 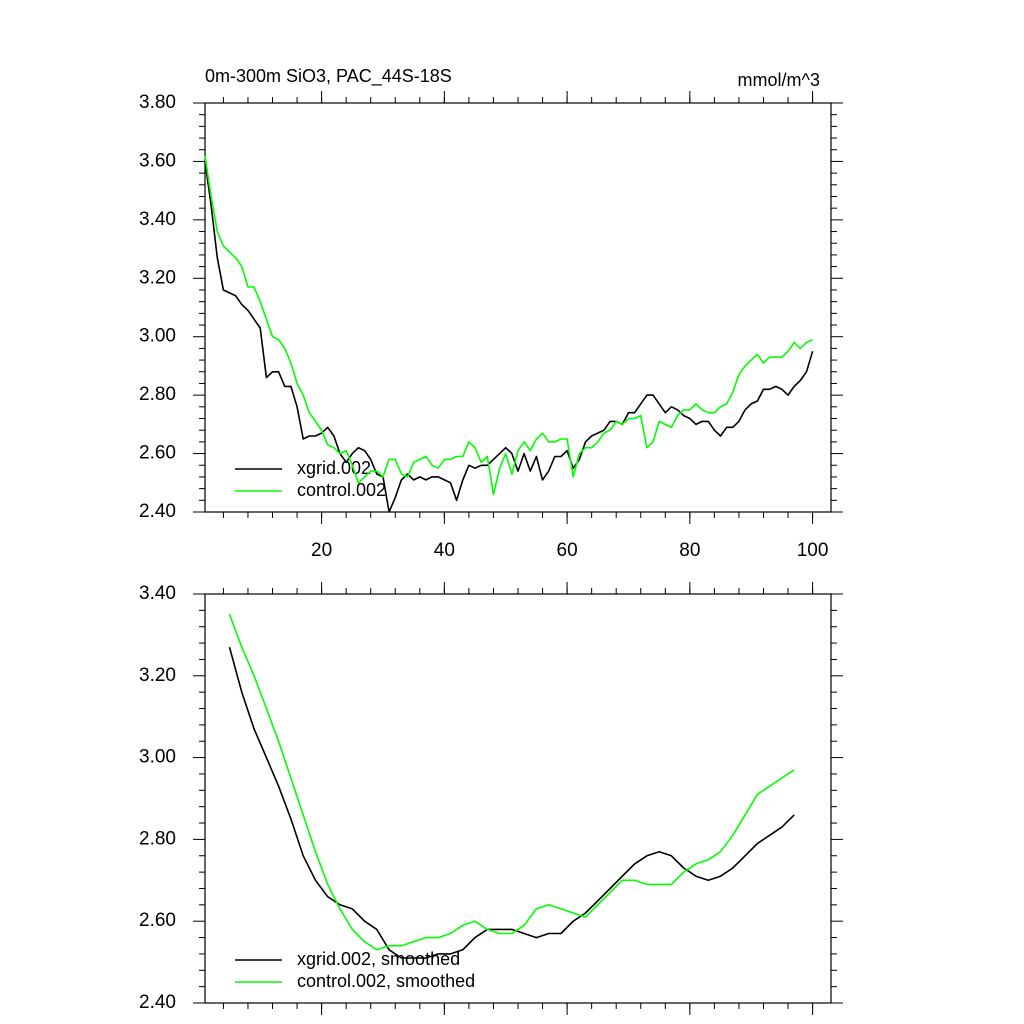 What do you see at coordinates (328, 76) in the screenshot?
I see `chart-title: 0m-300m SiO3, PAC_44S-18S` at bounding box center [328, 76].